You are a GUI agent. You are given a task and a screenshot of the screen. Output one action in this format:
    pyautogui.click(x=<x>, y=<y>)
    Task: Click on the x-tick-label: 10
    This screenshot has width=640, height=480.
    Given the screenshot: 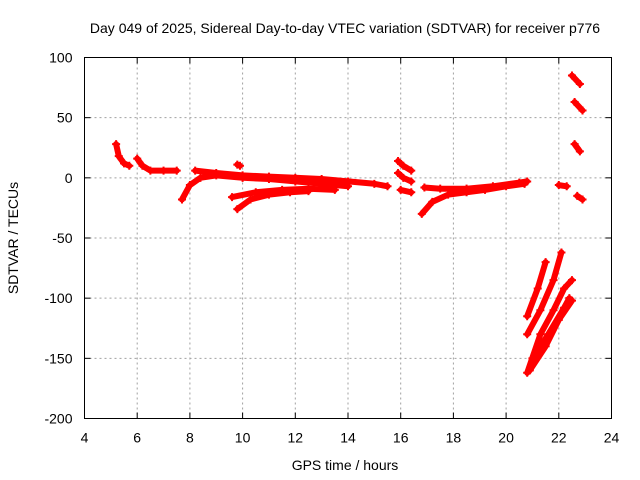 What is the action you would take?
    pyautogui.click(x=243, y=438)
    